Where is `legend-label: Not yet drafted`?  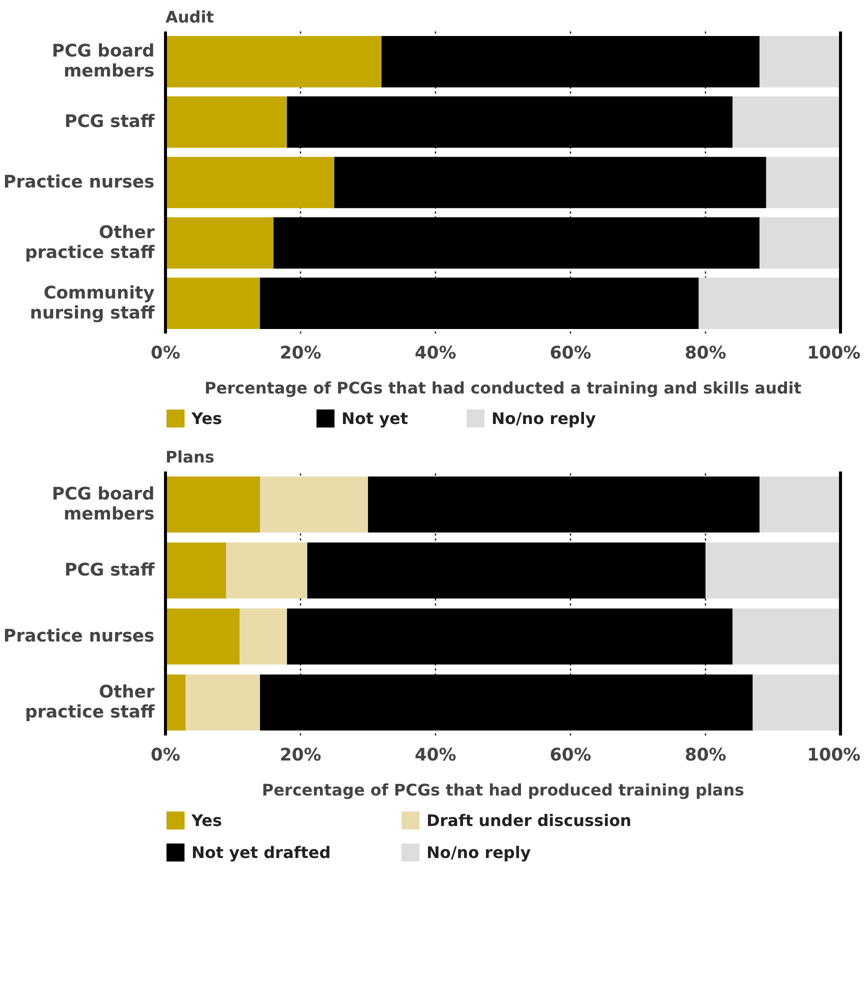 legend-label: Not yet drafted is located at coordinates (261, 852).